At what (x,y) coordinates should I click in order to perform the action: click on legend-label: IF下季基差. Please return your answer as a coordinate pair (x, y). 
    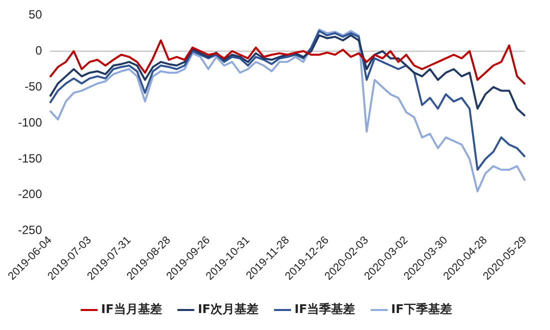
    Looking at the image, I should click on (421, 309).